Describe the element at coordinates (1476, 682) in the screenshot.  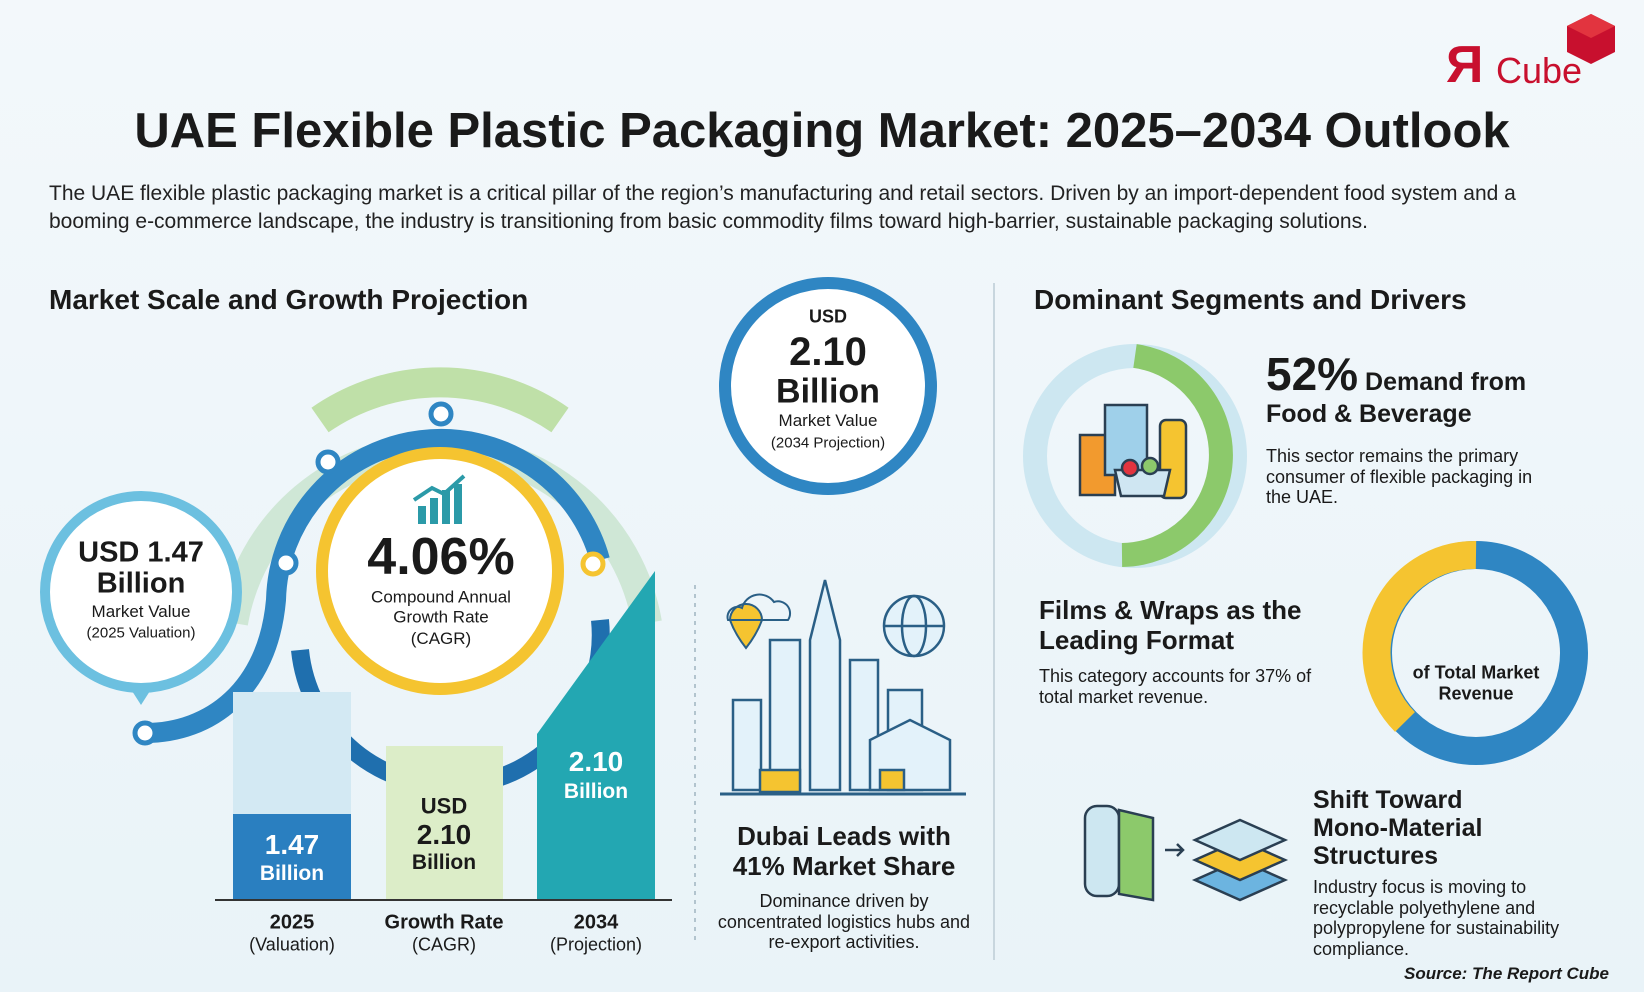
I see `donut-label: of Total Market Revenue` at that location.